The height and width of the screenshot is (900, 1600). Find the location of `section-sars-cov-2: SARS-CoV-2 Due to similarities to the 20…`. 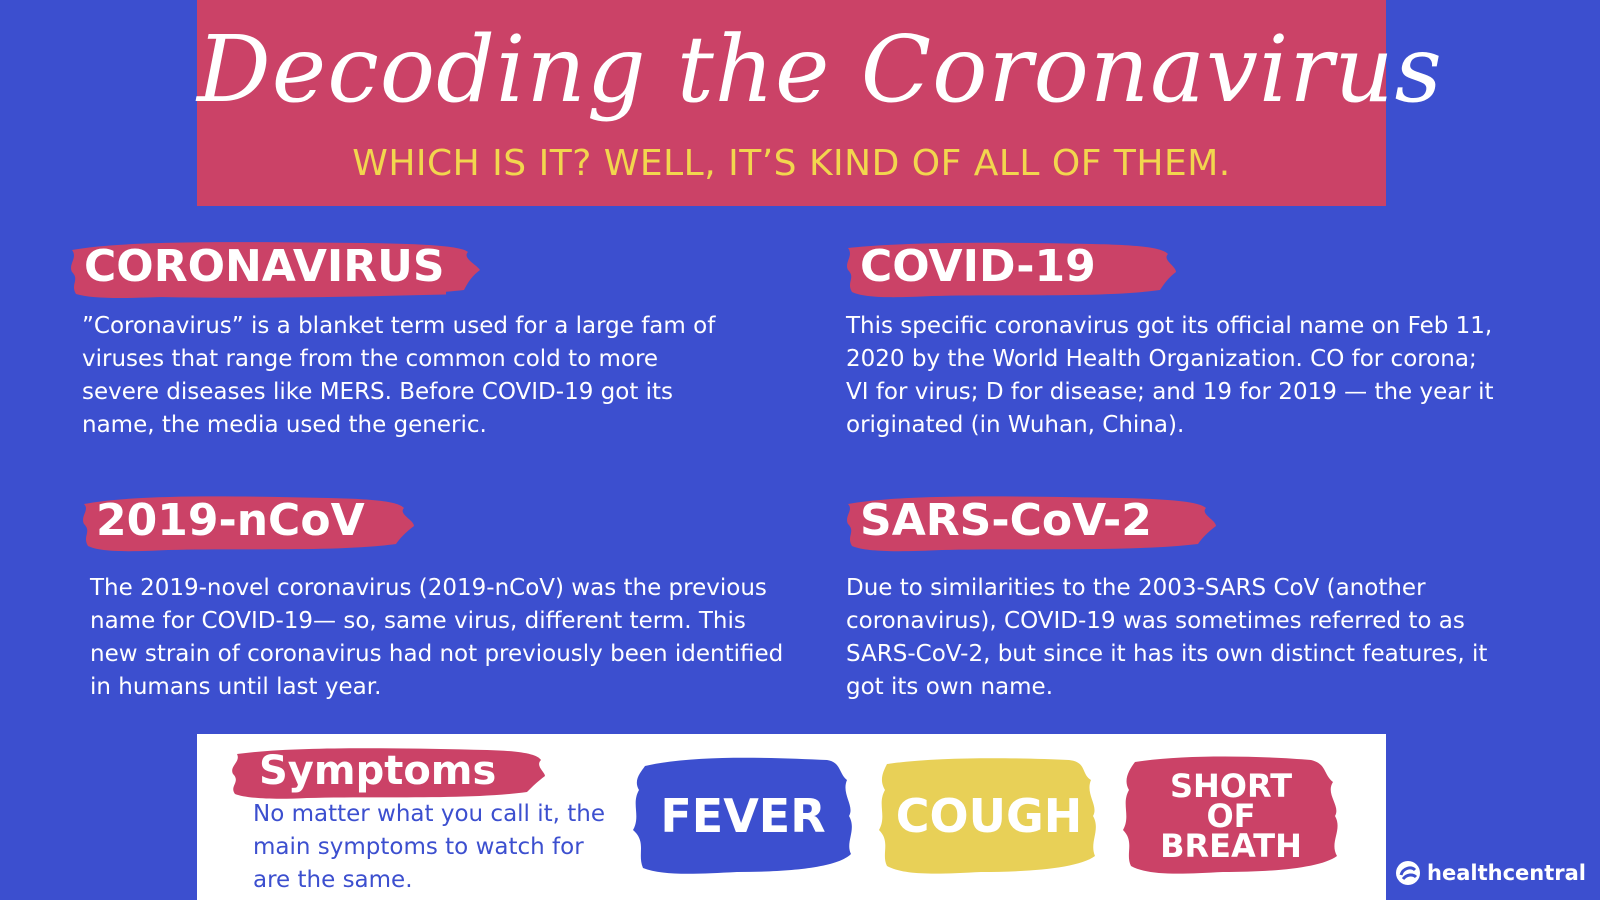

section-sars-cov-2: SARS-CoV-2 Due to similarities to the 20… is located at coordinates (1172, 597).